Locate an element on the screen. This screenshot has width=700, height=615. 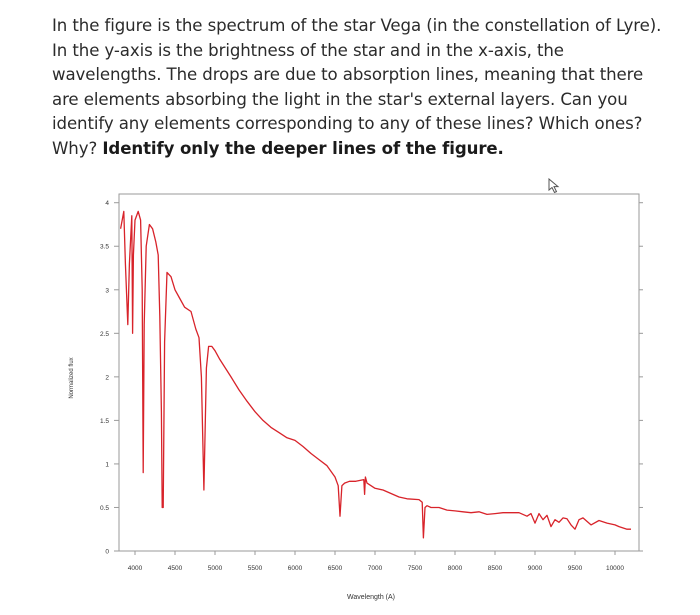
mouse-cursor-icon is located at coordinates (555, 188).